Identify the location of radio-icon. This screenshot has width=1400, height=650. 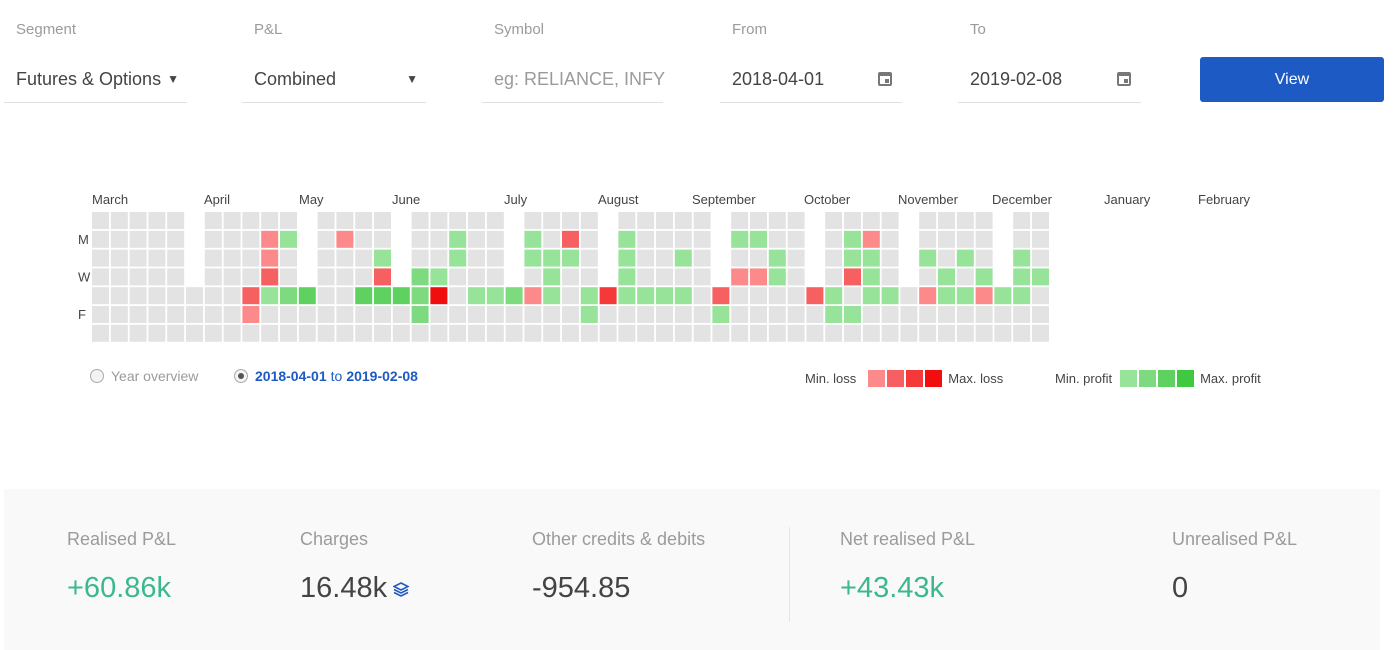
(97, 376).